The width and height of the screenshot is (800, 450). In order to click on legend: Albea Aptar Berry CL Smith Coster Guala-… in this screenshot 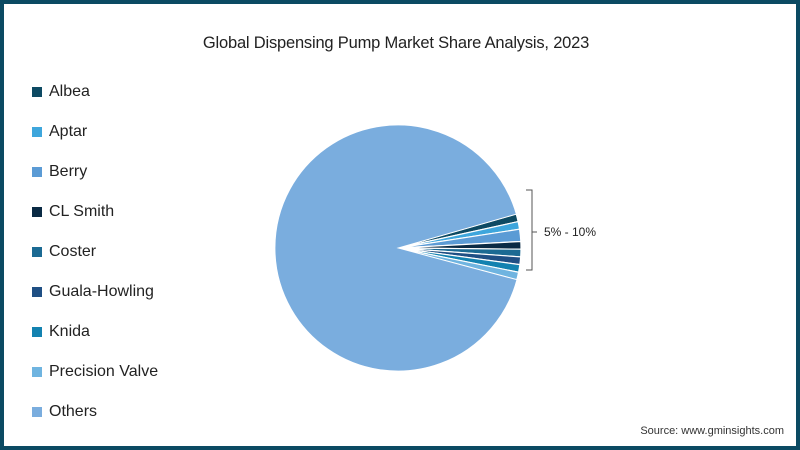, I will do `click(95, 252)`.